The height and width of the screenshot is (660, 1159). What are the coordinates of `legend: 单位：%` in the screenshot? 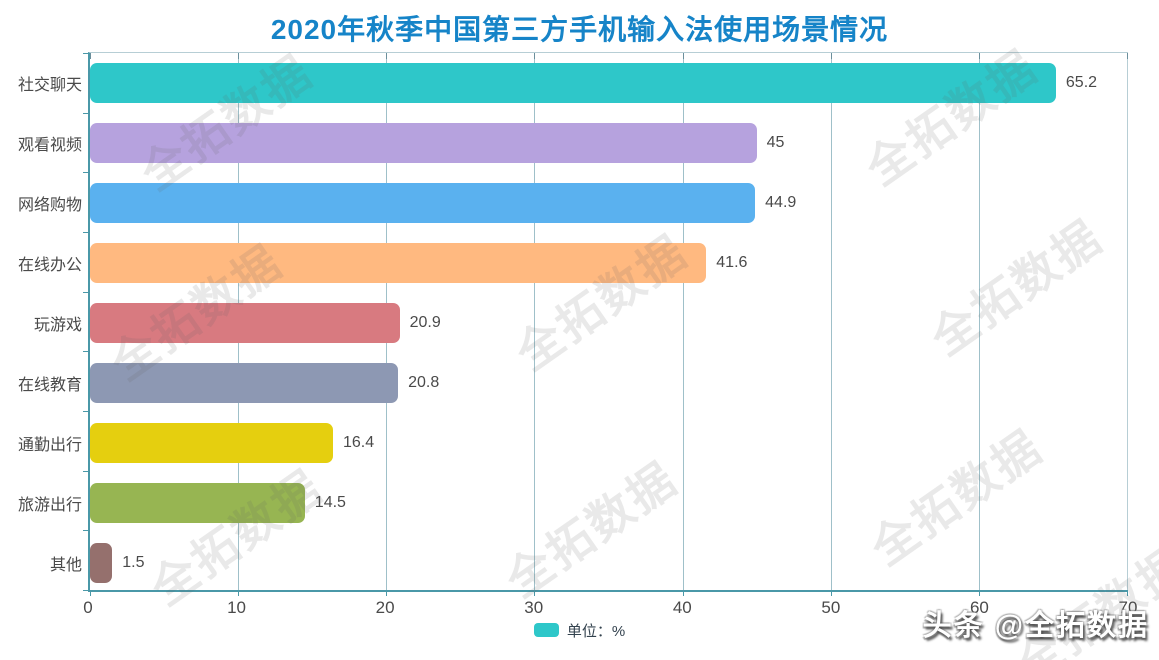 It's located at (579, 630).